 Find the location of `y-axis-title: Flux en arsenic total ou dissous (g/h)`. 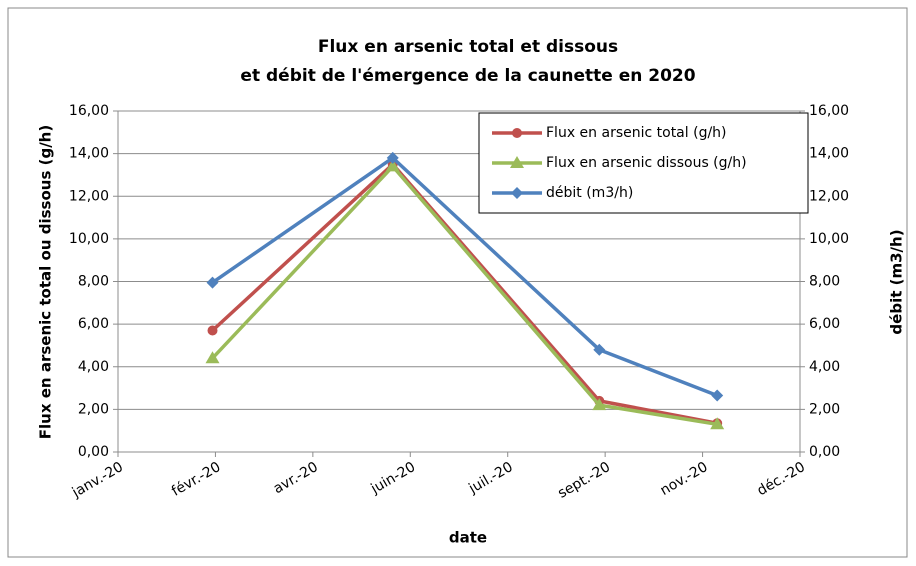

y-axis-title: Flux en arsenic total ou dissous (g/h) is located at coordinates (46, 282).